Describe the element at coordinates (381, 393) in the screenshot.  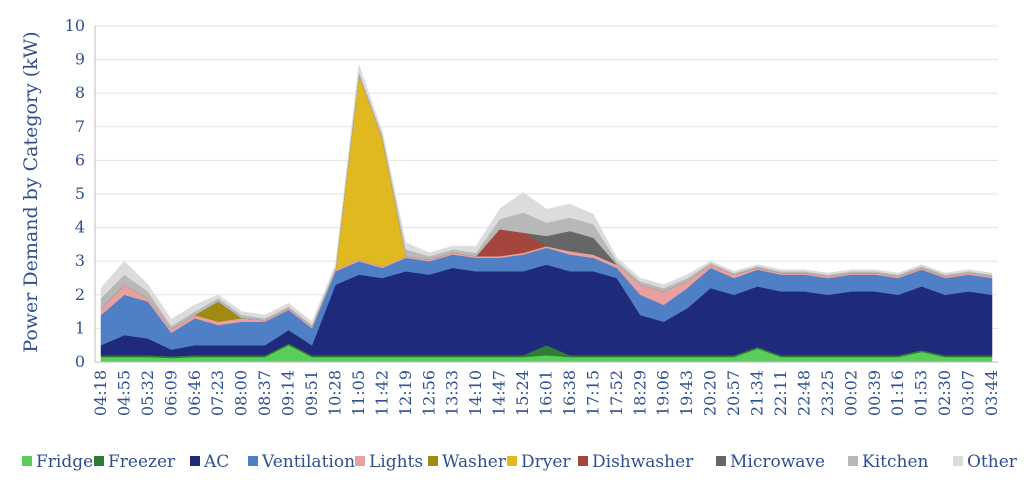
I see `x-tick-label: 11:42` at that location.